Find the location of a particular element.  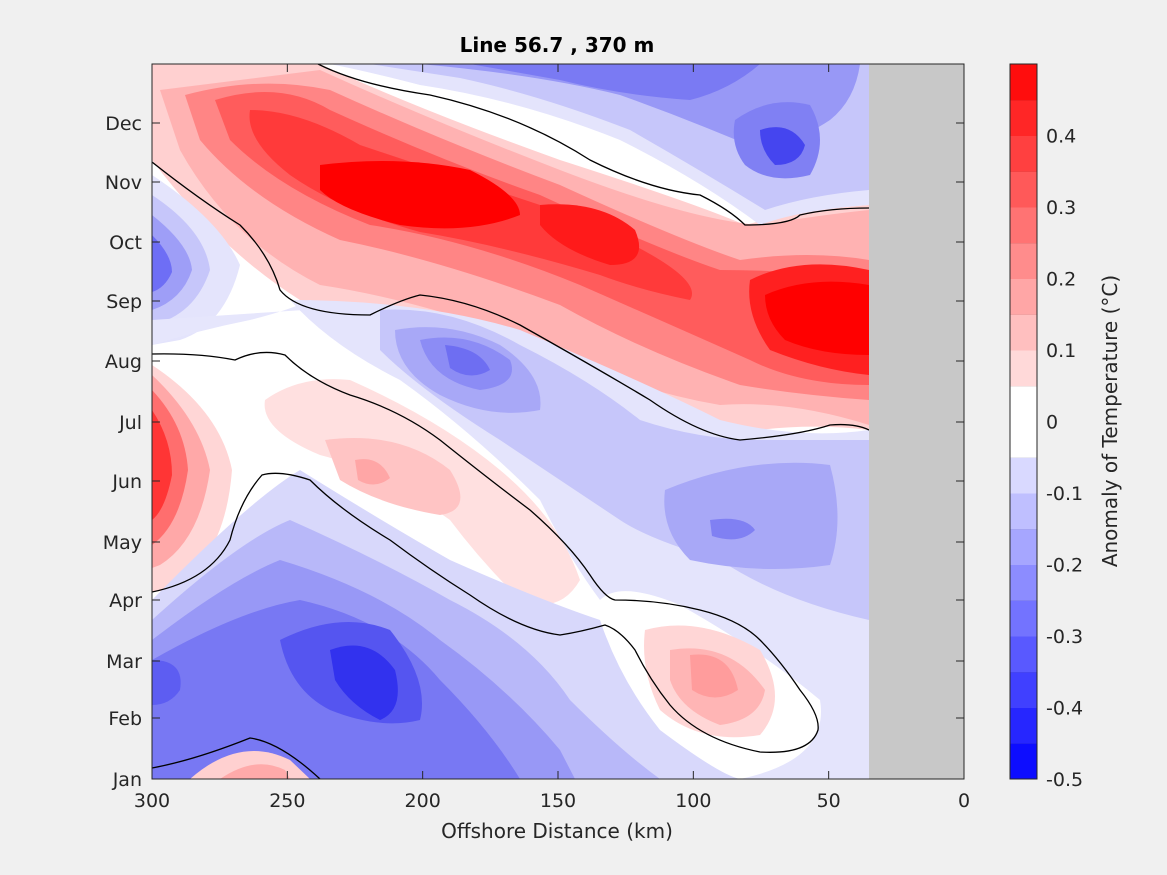

chart-title: Line 56.7 , 370 m is located at coordinates (557, 45).